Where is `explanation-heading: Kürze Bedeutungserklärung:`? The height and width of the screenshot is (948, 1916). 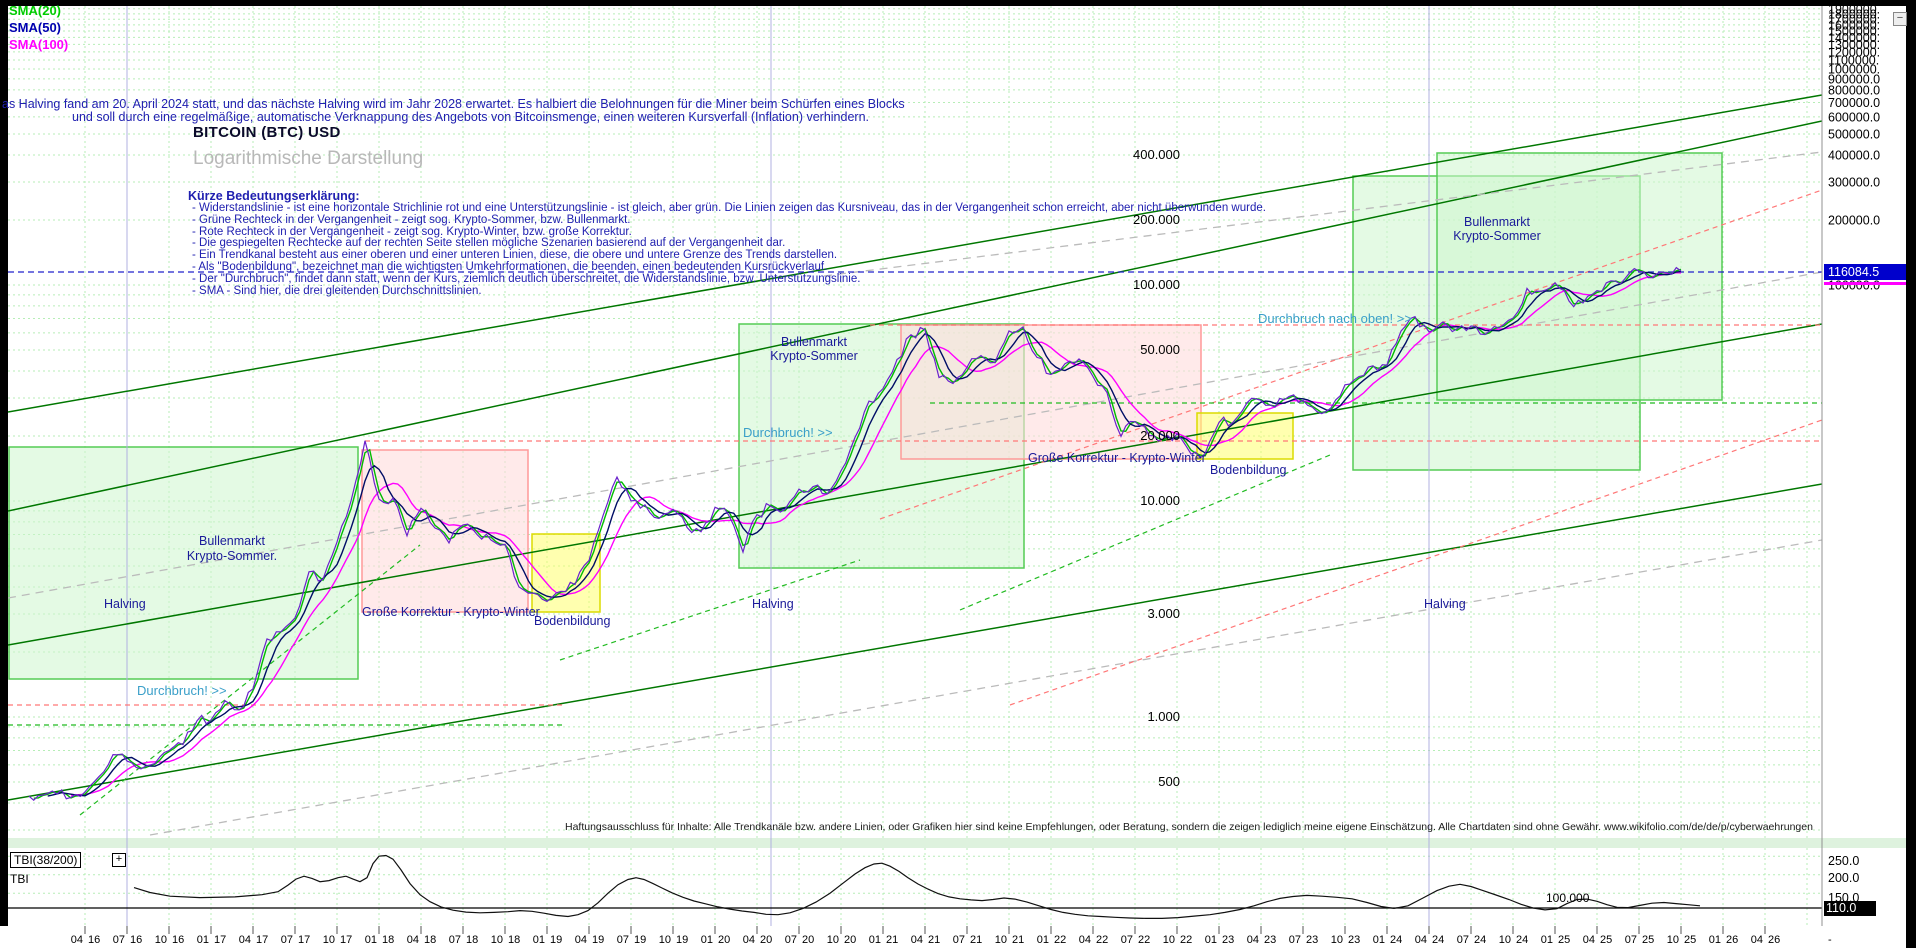
explanation-heading: Kürze Bedeutungserklärung: is located at coordinates (274, 196).